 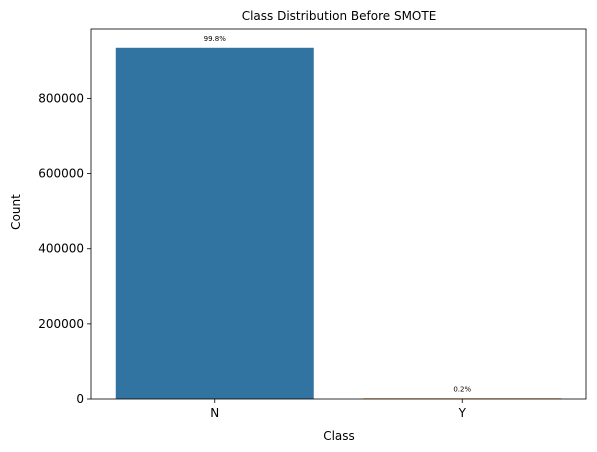 I want to click on y-tick-label: 800000, so click(x=61, y=98).